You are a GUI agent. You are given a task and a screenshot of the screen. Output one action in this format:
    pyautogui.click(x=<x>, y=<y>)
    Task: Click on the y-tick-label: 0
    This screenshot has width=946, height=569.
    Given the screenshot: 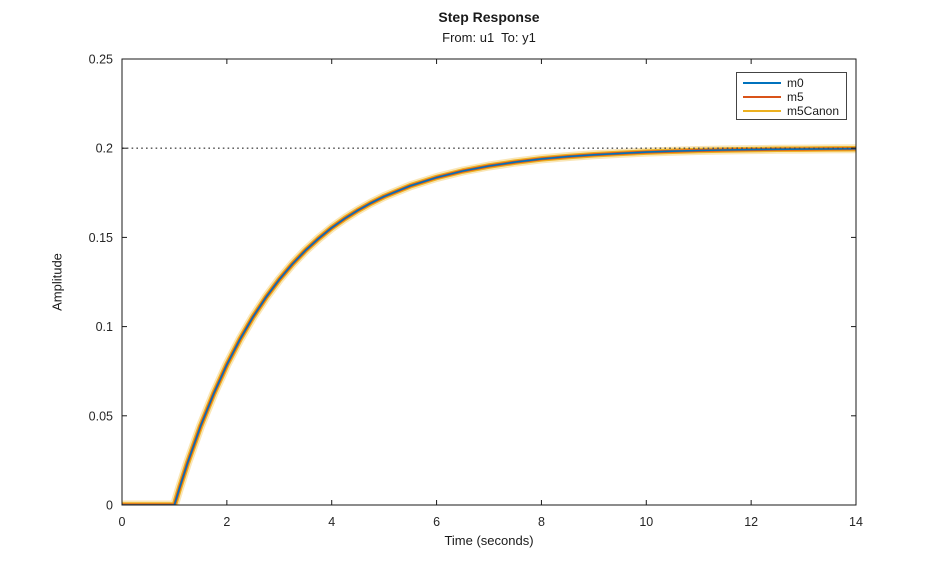 What is the action you would take?
    pyautogui.click(x=109, y=506)
    